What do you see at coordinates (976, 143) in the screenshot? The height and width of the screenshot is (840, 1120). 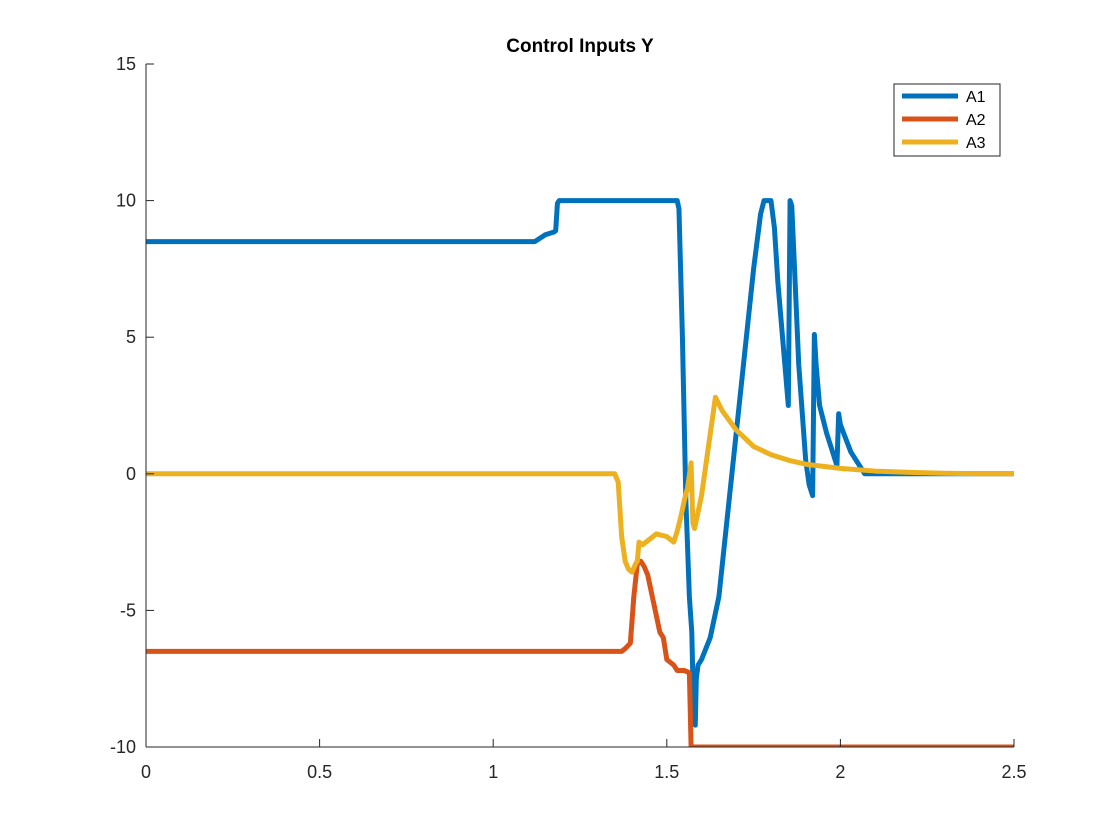 I see `legend-label-a3: A3` at bounding box center [976, 143].